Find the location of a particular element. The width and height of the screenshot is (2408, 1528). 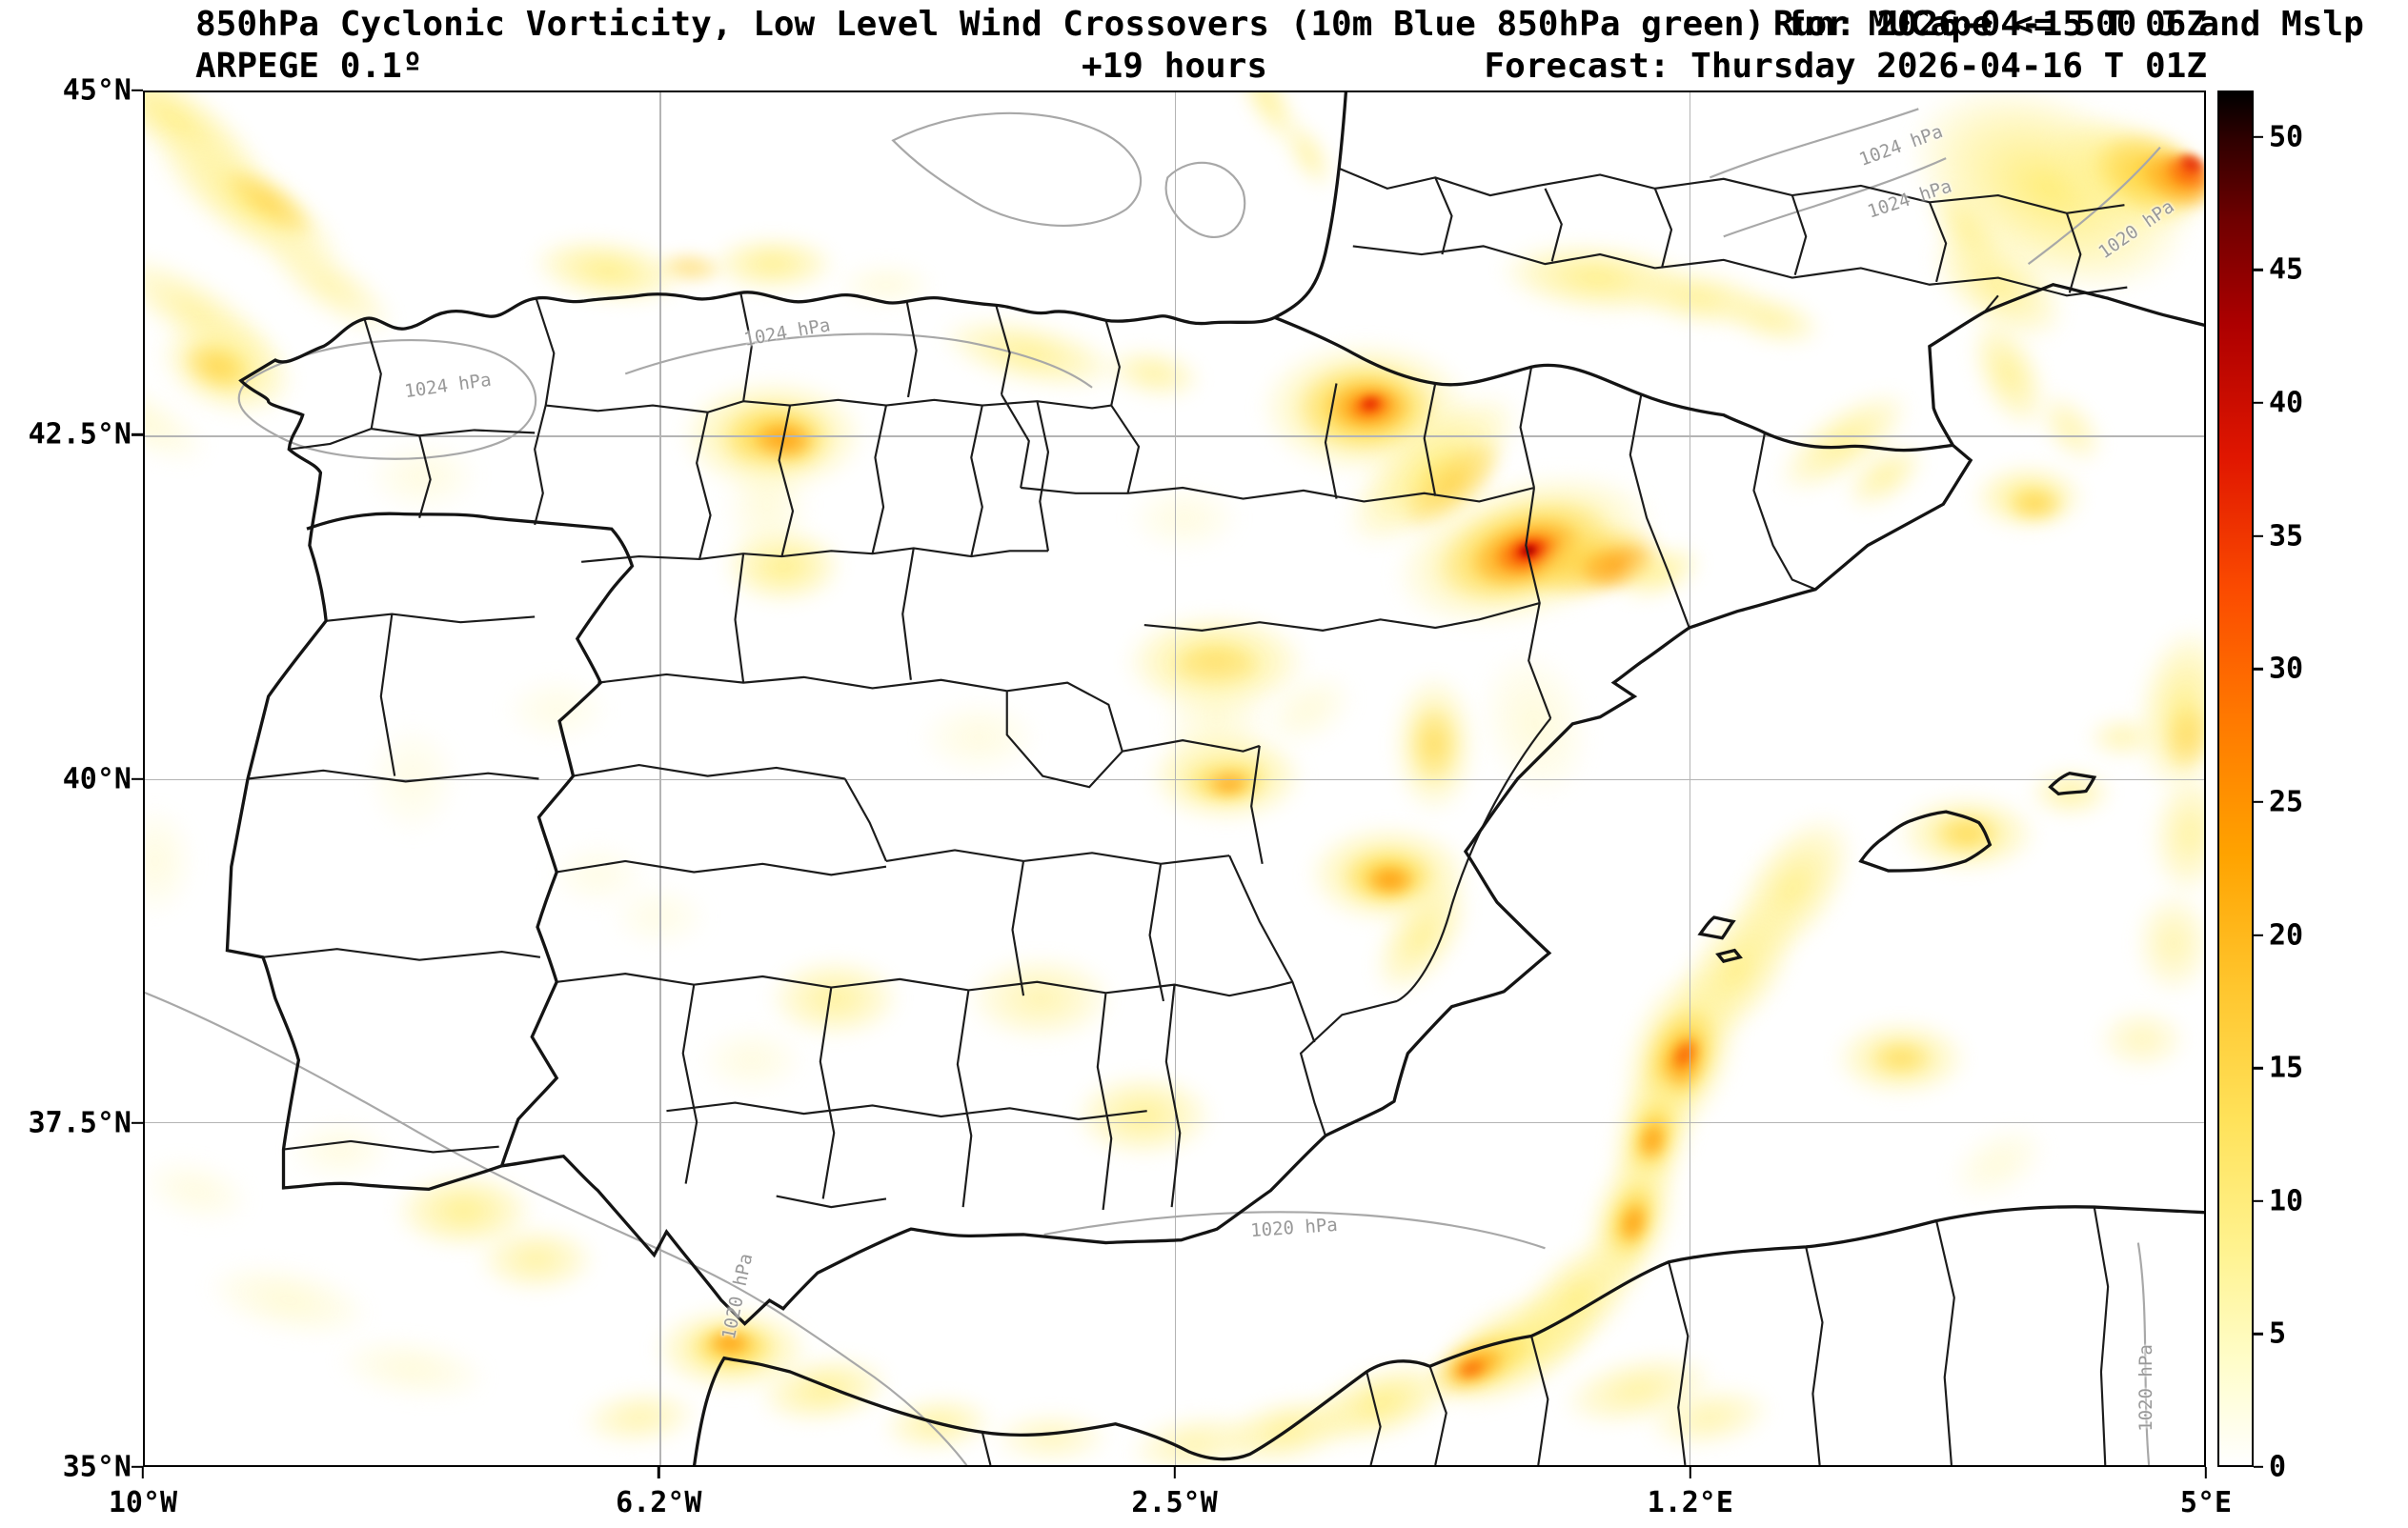

y-tick-label: 37.5°N is located at coordinates (80, 1123).